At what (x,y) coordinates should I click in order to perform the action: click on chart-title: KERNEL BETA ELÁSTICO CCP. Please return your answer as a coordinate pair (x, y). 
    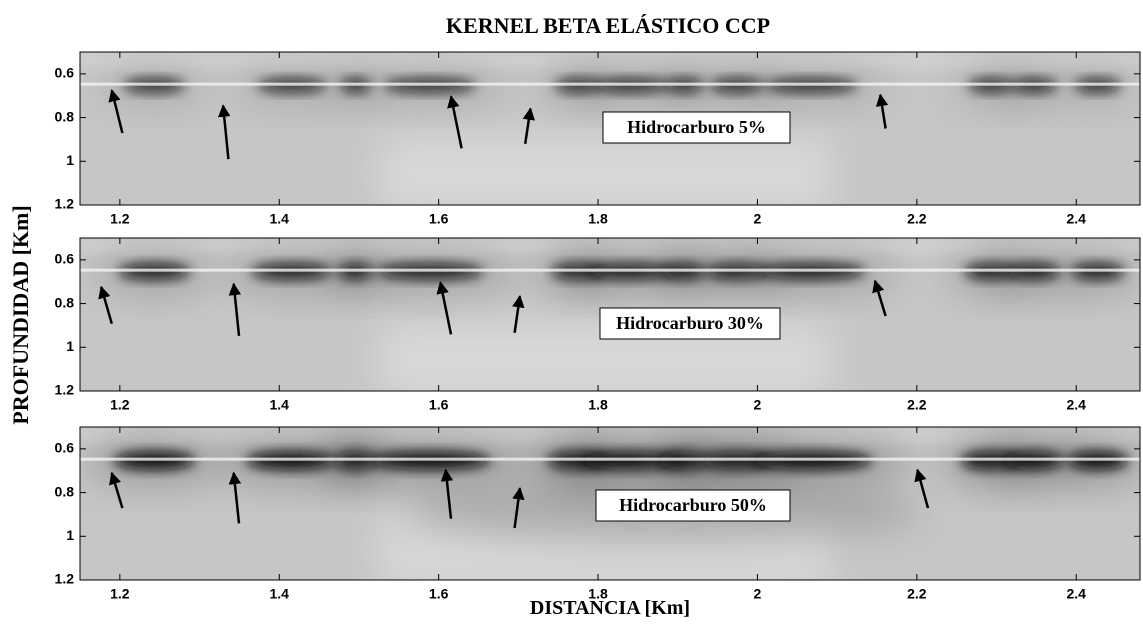
    Looking at the image, I should click on (608, 25).